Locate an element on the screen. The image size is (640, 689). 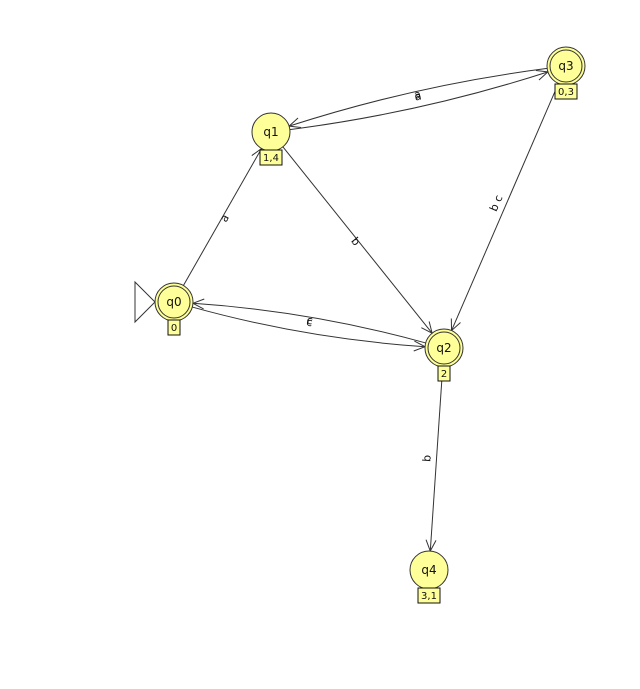
transition-q2-q4: b is located at coordinates (432, 459).